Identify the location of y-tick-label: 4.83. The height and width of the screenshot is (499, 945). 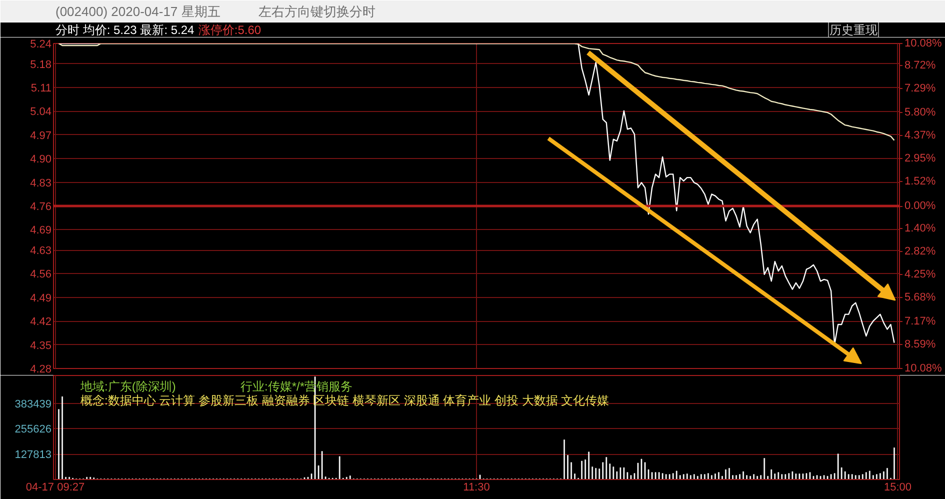
(41, 183).